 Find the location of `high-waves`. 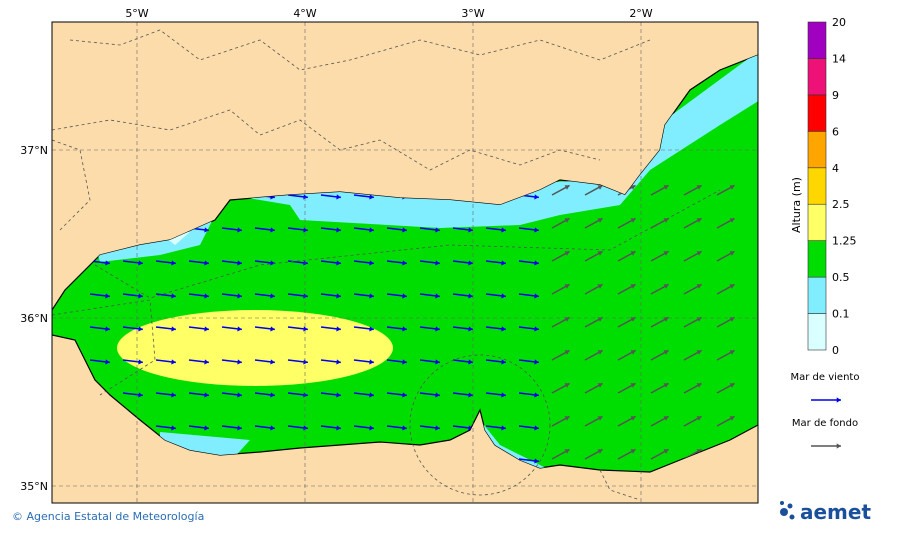

high-waves is located at coordinates (255, 348).